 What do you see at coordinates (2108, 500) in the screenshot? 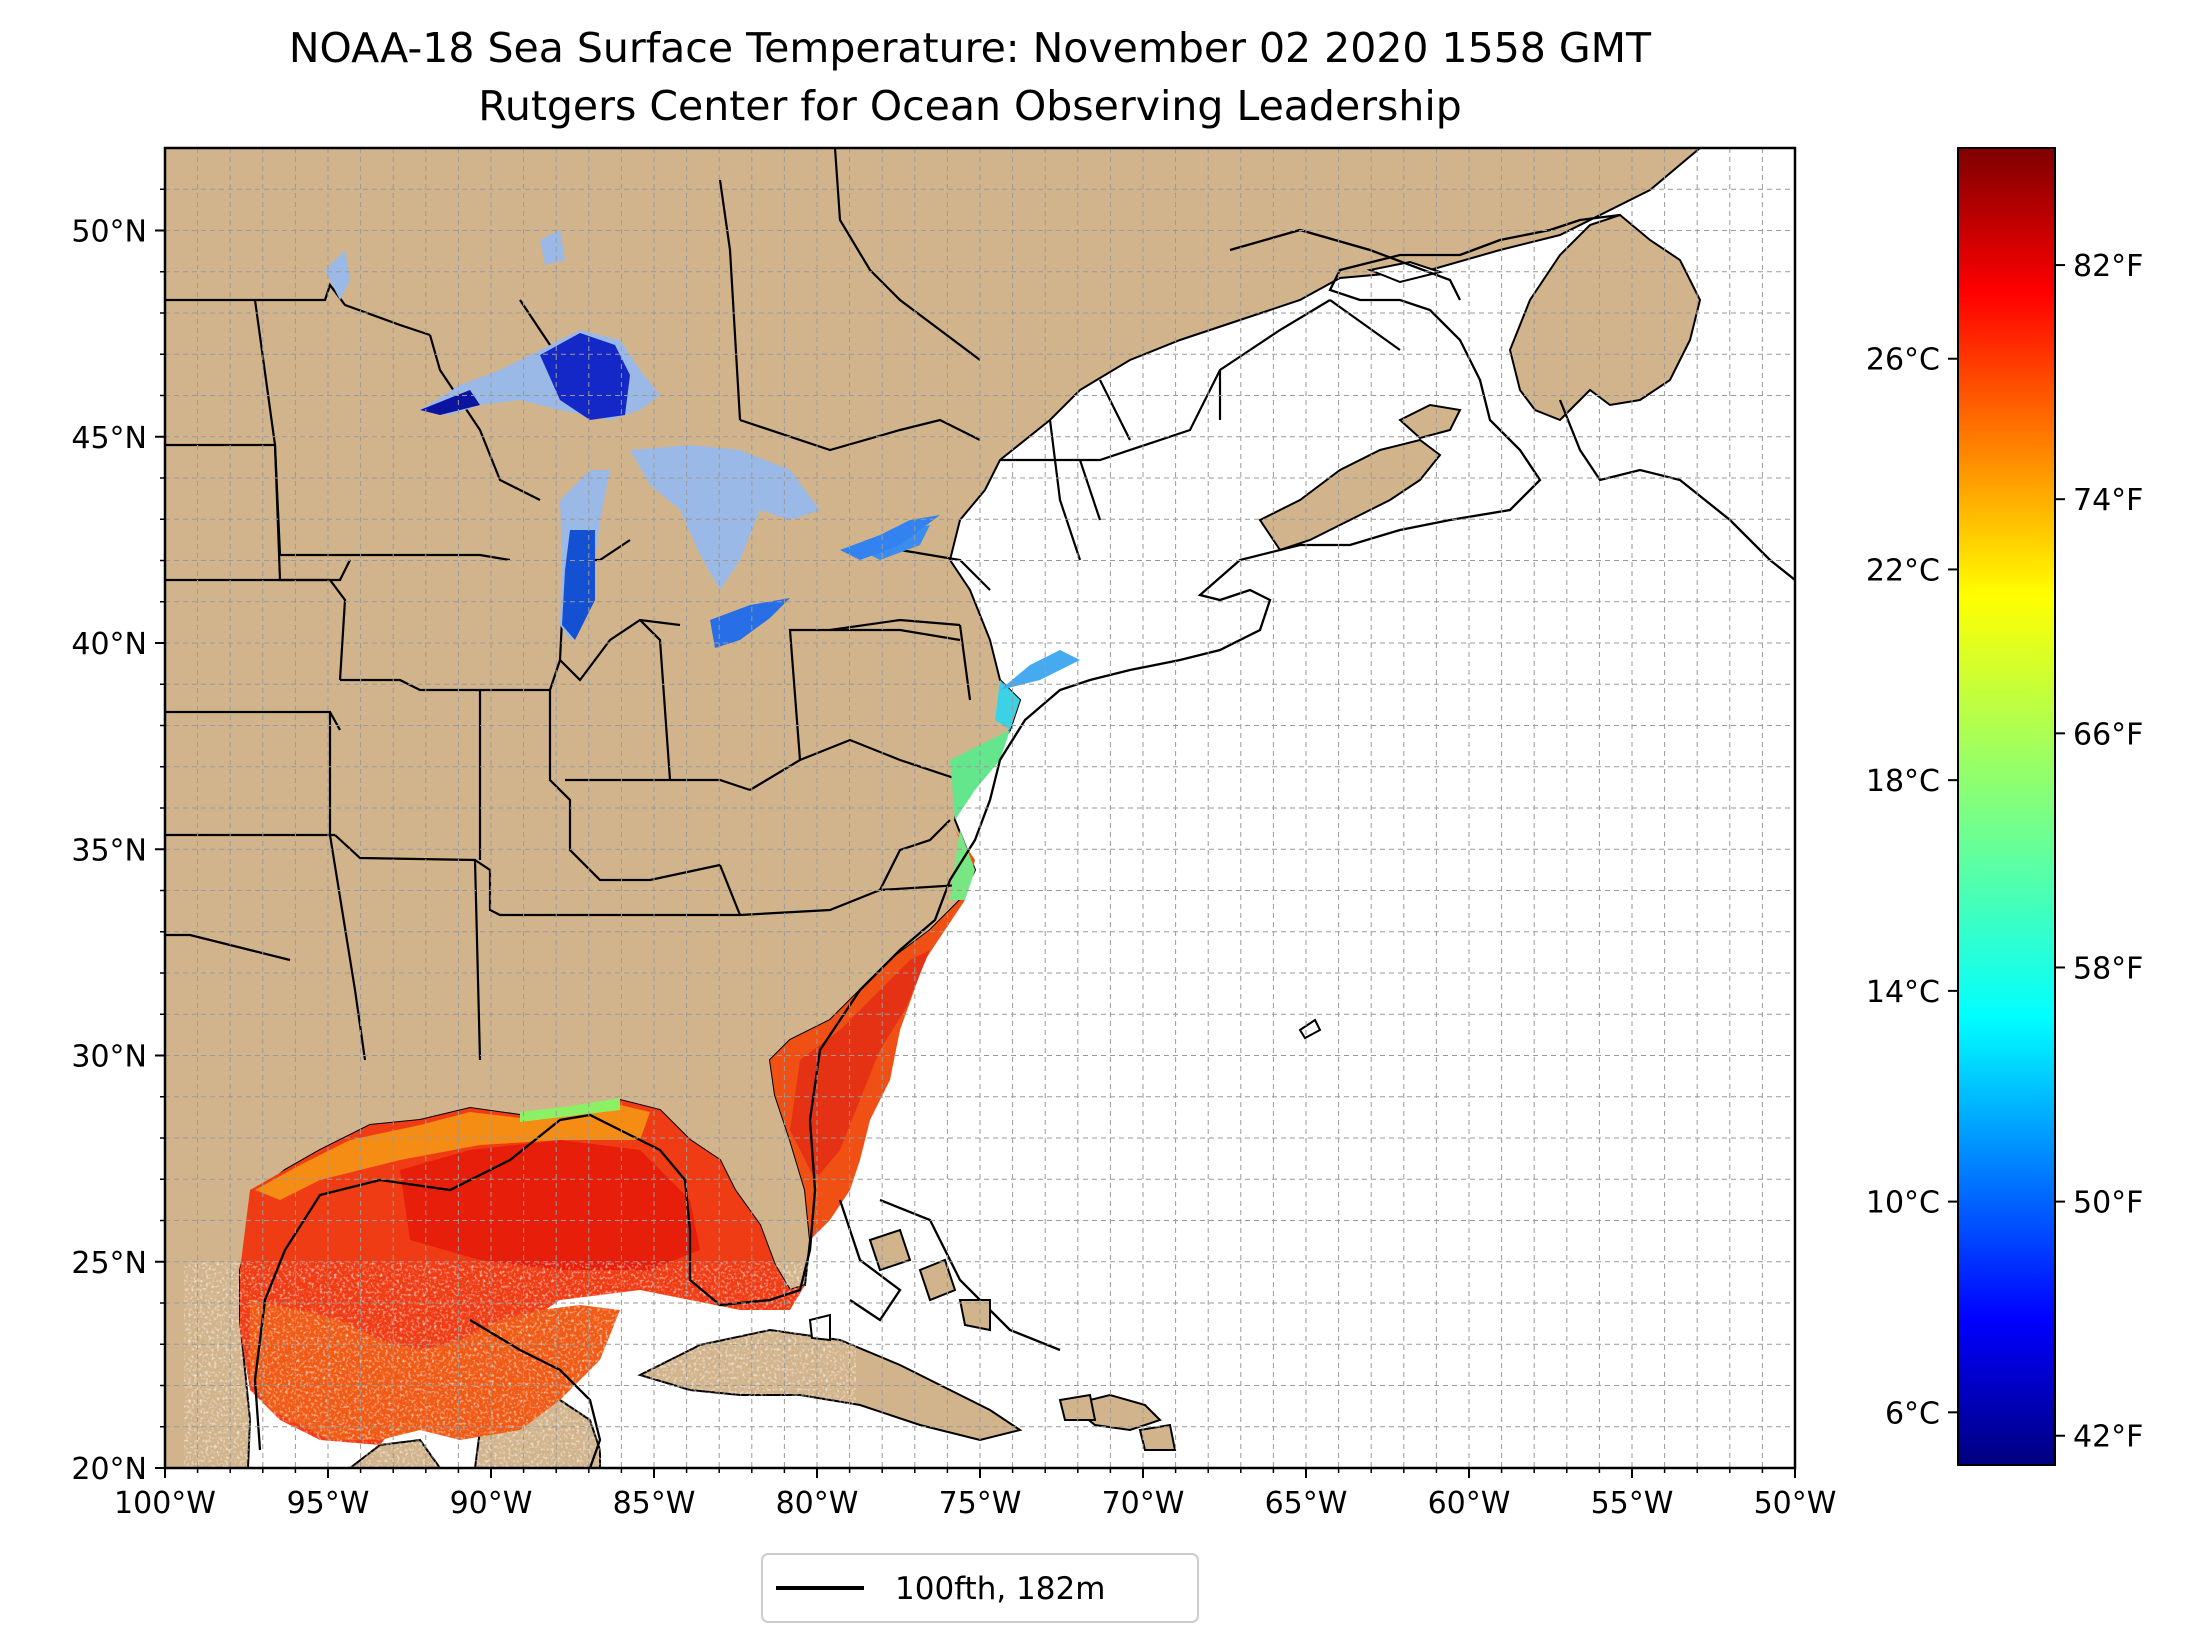
I see `fahrenheit-tick-label: 74°F` at bounding box center [2108, 500].